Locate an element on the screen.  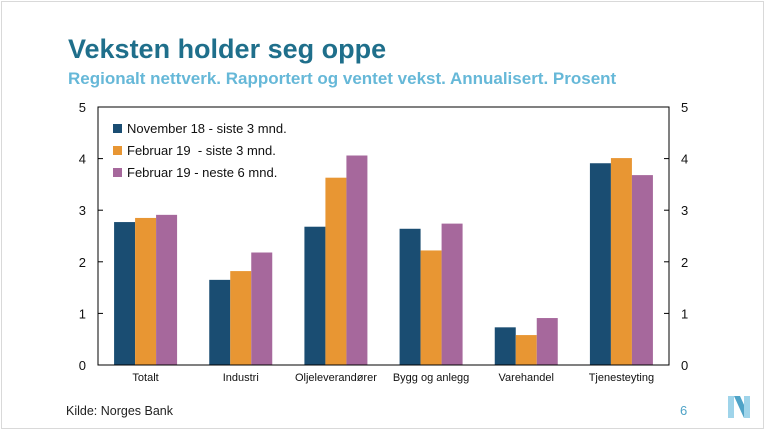
x-tick-label: Oljeleverandører is located at coordinates (336, 378).